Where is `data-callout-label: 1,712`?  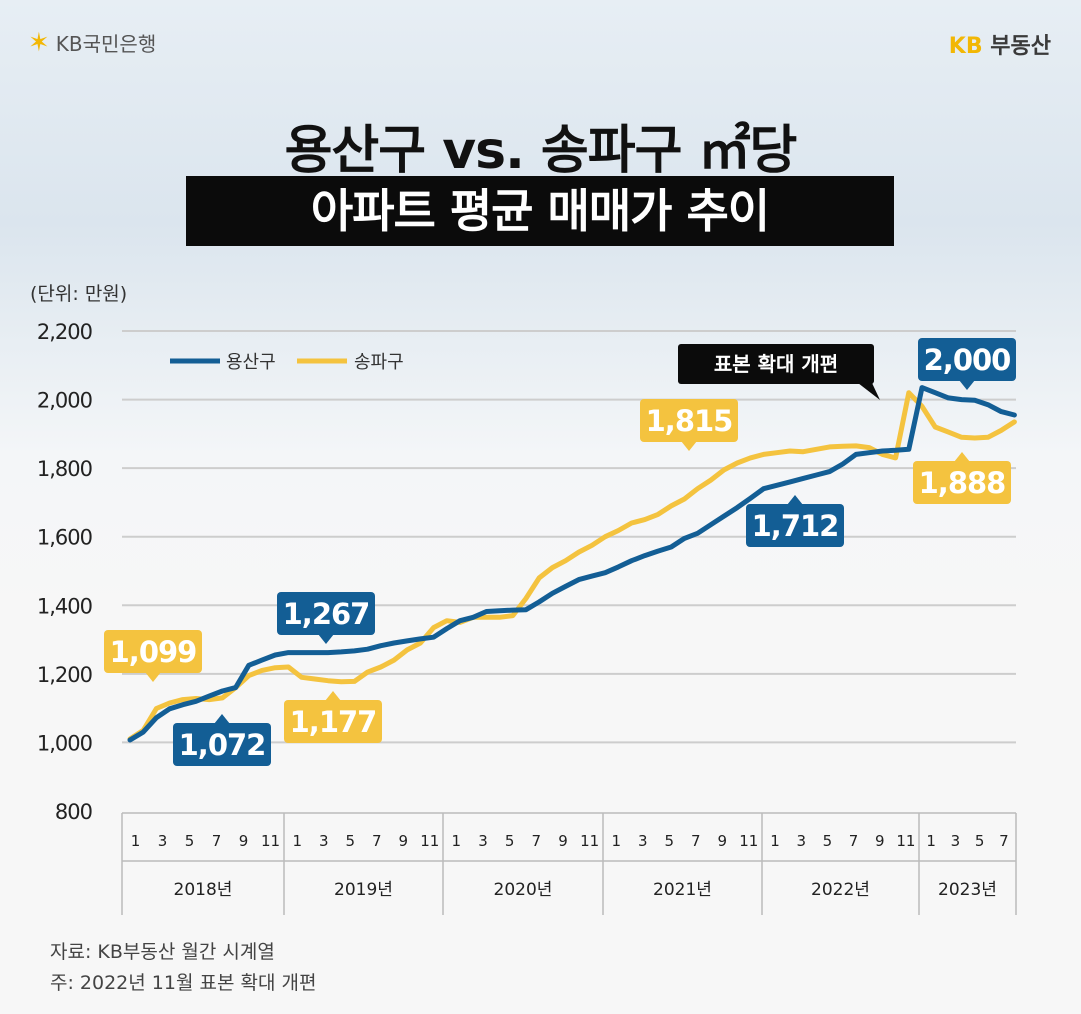
data-callout-label: 1,712 is located at coordinates (795, 526).